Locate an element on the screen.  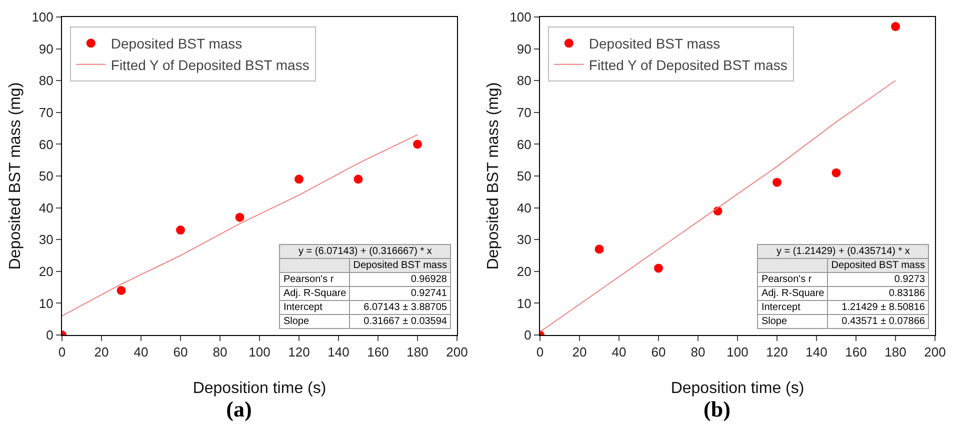
annotation: 1.21429 ± 8.50816 is located at coordinates (878, 307).